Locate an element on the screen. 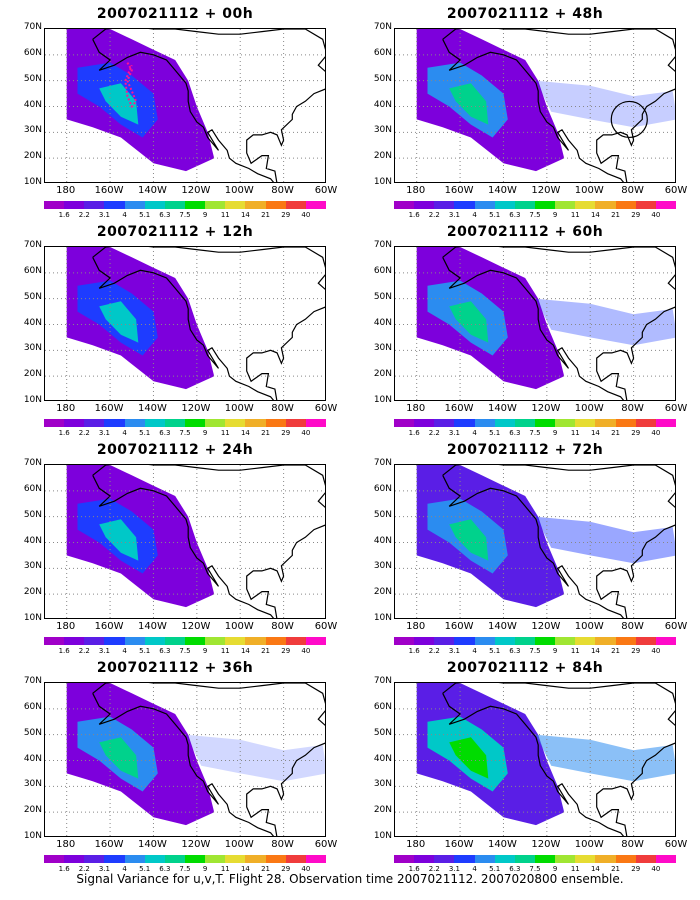 The image size is (700, 900). panel-title: 2007021112 + 24h is located at coordinates (175, 450).